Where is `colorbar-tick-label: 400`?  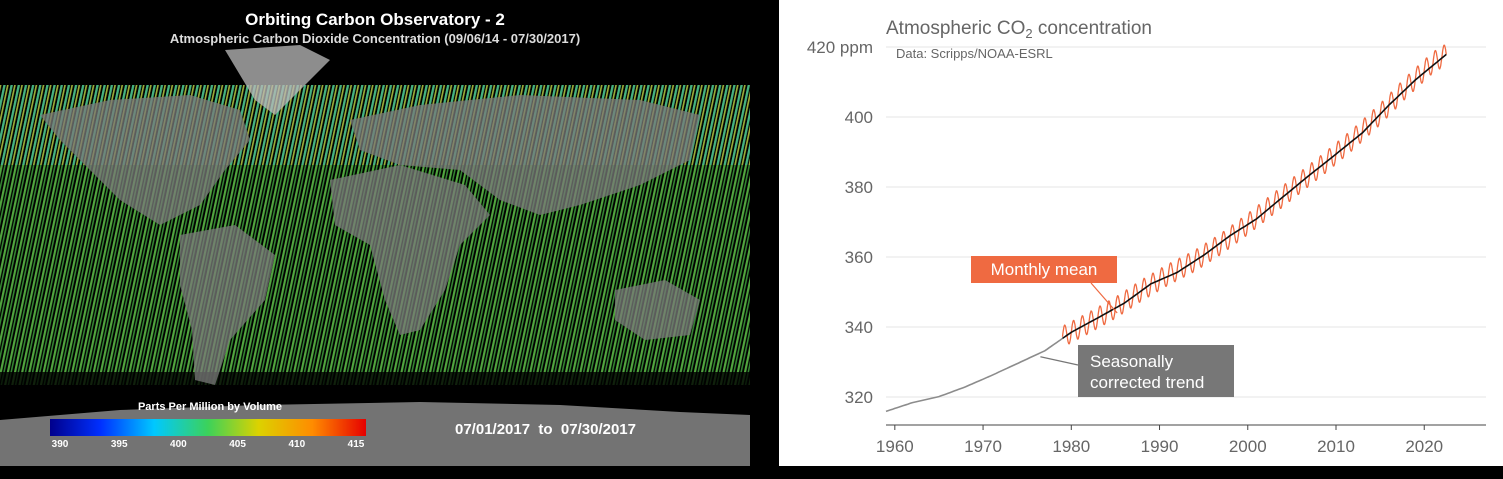
colorbar-tick-label: 400 is located at coordinates (178, 444).